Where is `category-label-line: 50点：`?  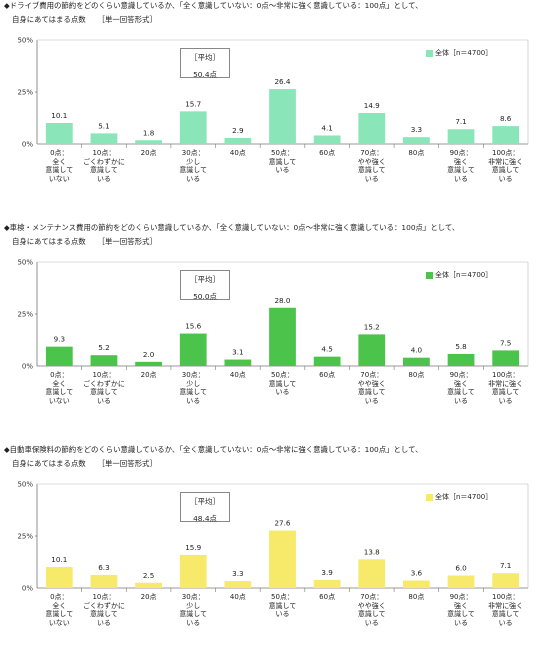 category-label-line: 50点： is located at coordinates (282, 153).